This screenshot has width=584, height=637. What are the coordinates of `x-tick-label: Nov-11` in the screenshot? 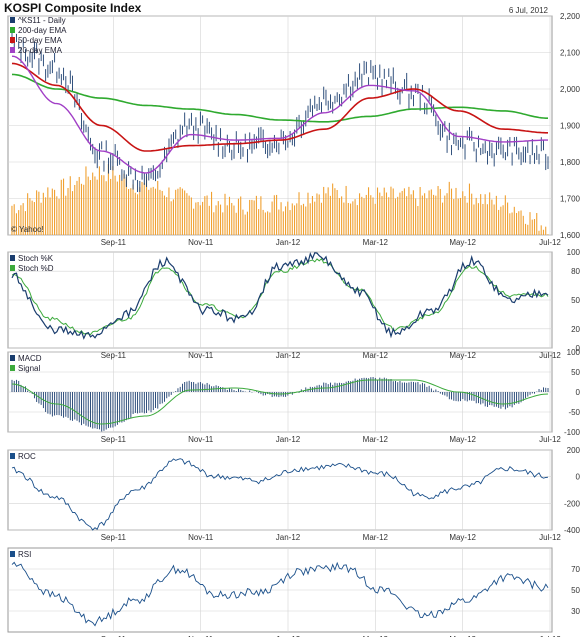 It's located at (201, 537).